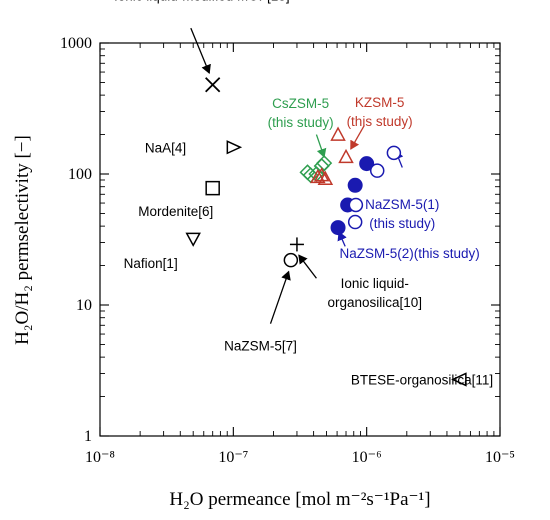 This screenshot has width=550, height=520. What do you see at coordinates (202, 2) in the screenshot?
I see `annotation-label: Ionic liquid-modified MOF[13]` at bounding box center [202, 2].